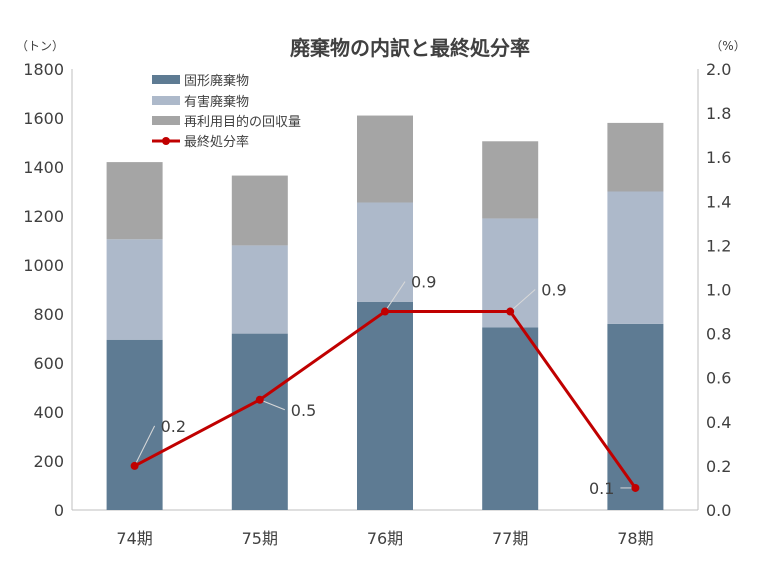  Describe the element at coordinates (43, 69) in the screenshot. I see `y-tick-label: 1800` at that location.